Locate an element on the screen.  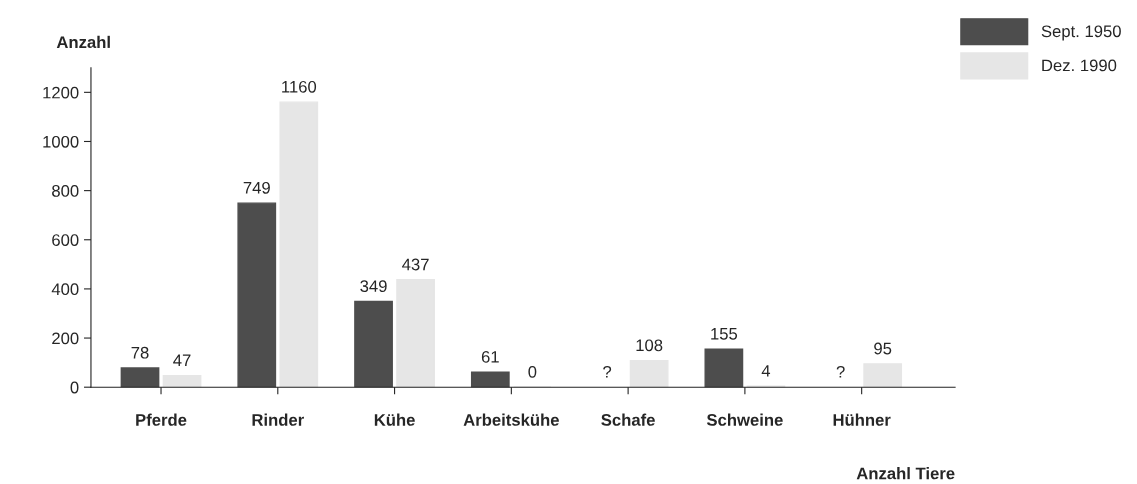
y-tick-label: 0 is located at coordinates (74, 387).